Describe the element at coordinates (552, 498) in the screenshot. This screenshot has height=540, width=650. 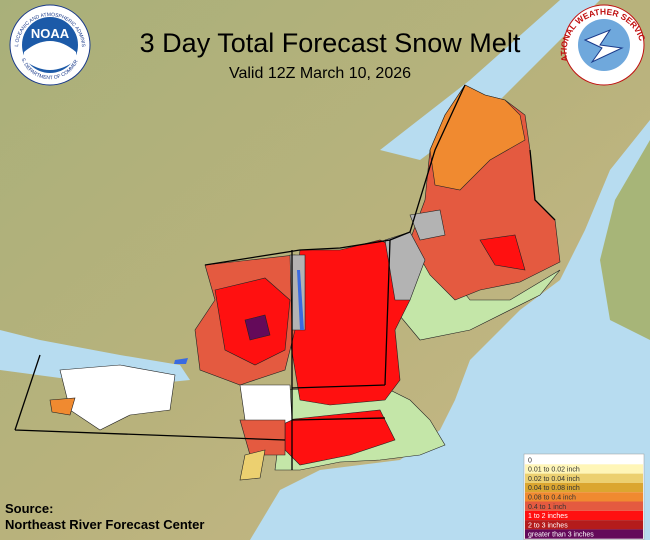
I see `legend-label: 0.08 to 0.4 inch` at that location.